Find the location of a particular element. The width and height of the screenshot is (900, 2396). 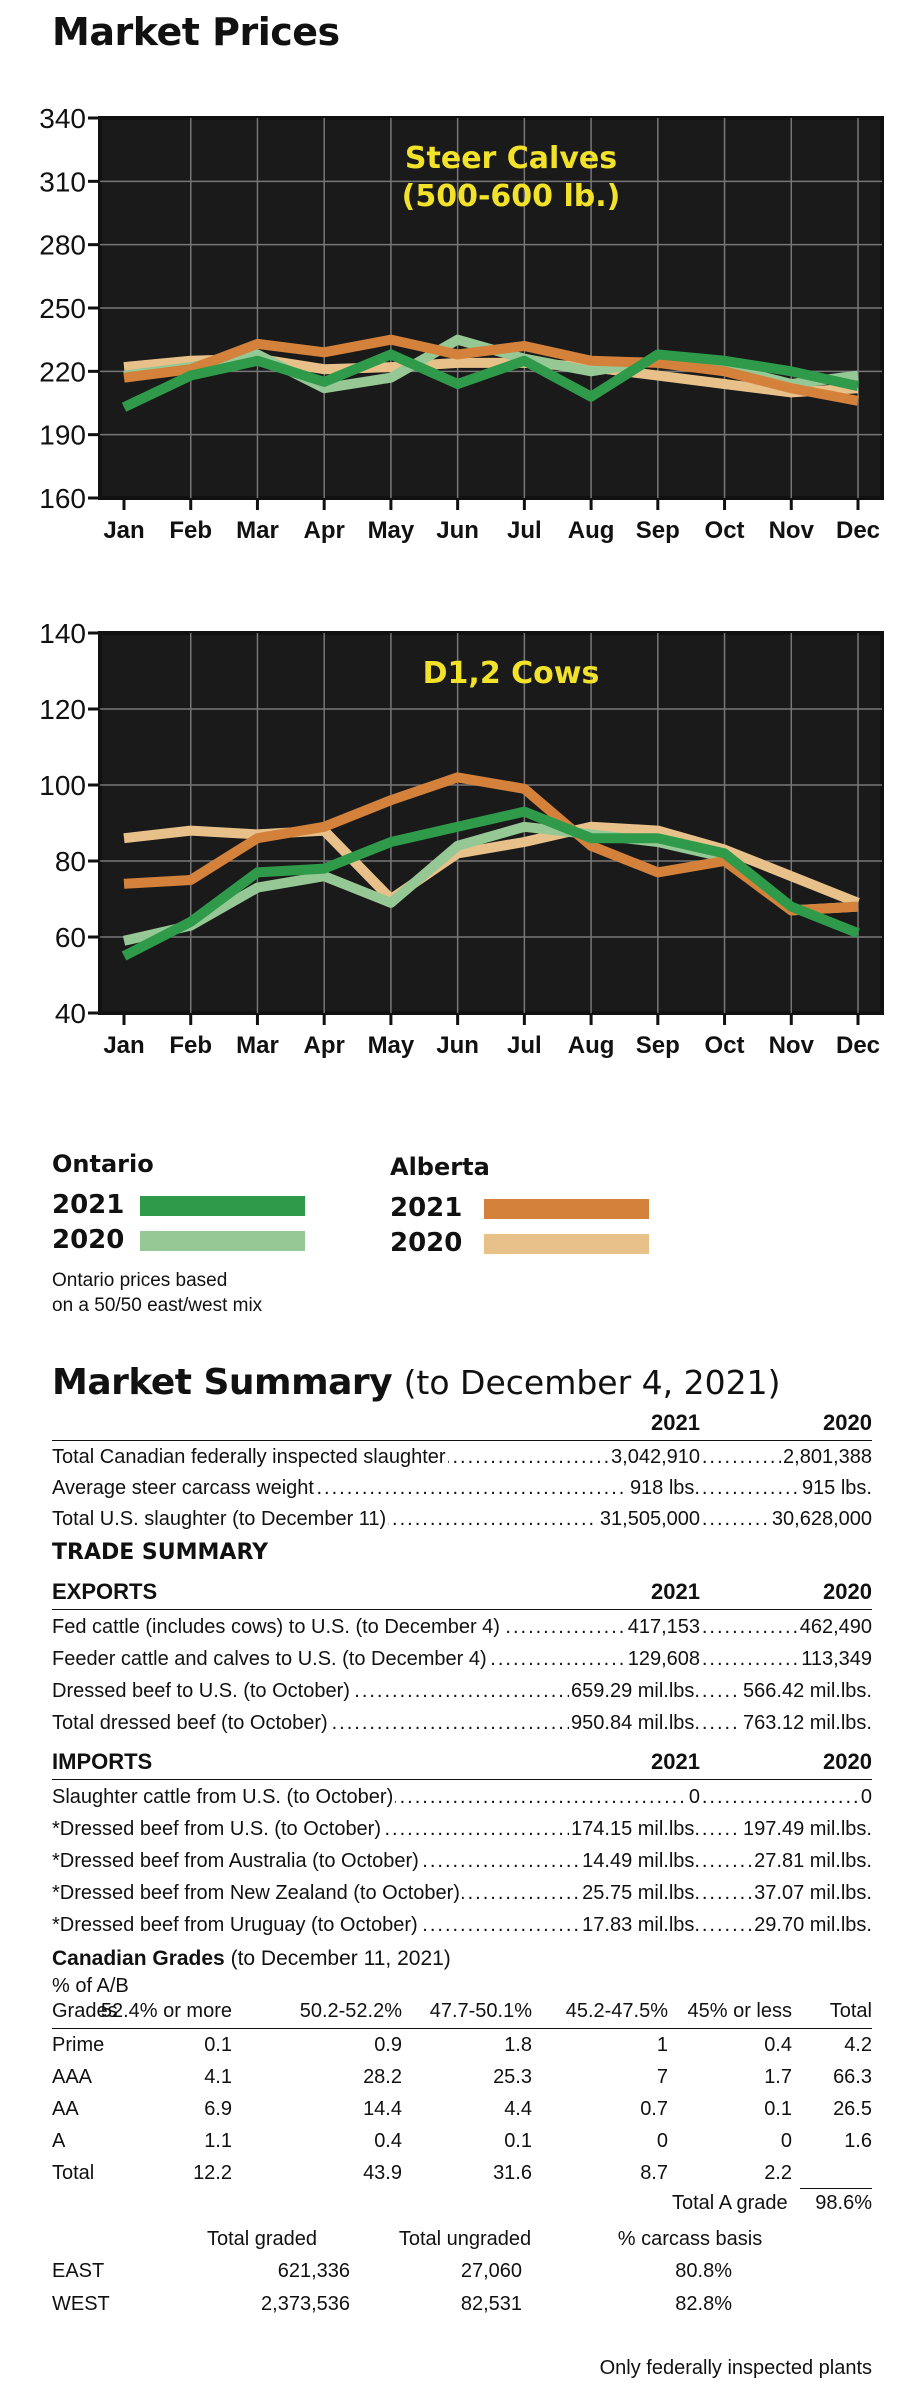

exports-rule is located at coordinates (462, 1609).